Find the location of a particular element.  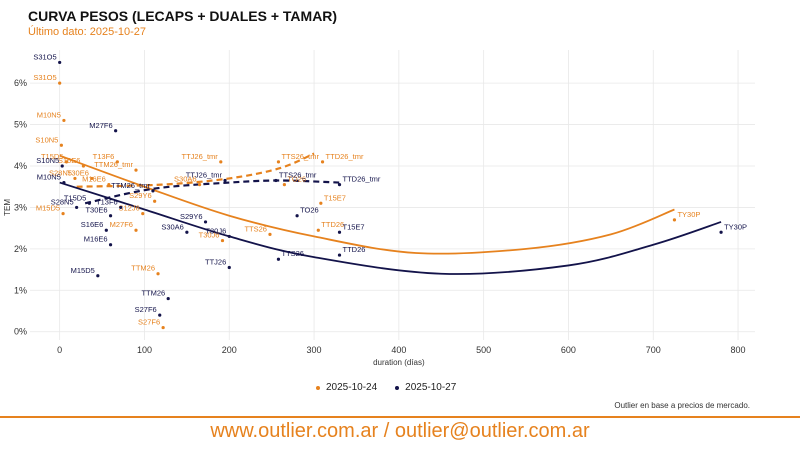

y-tick-label: 2% is located at coordinates (20, 249).